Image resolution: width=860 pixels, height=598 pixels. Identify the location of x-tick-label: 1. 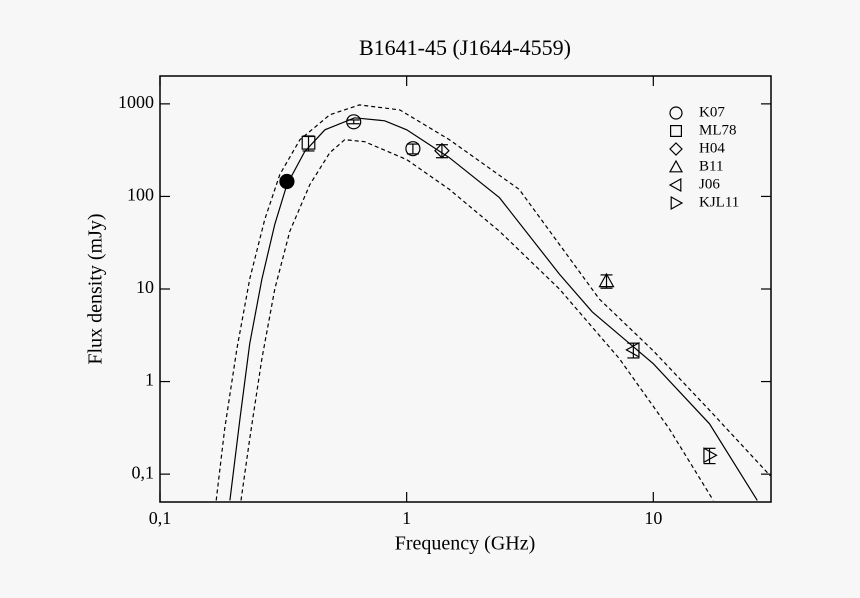
(406, 518).